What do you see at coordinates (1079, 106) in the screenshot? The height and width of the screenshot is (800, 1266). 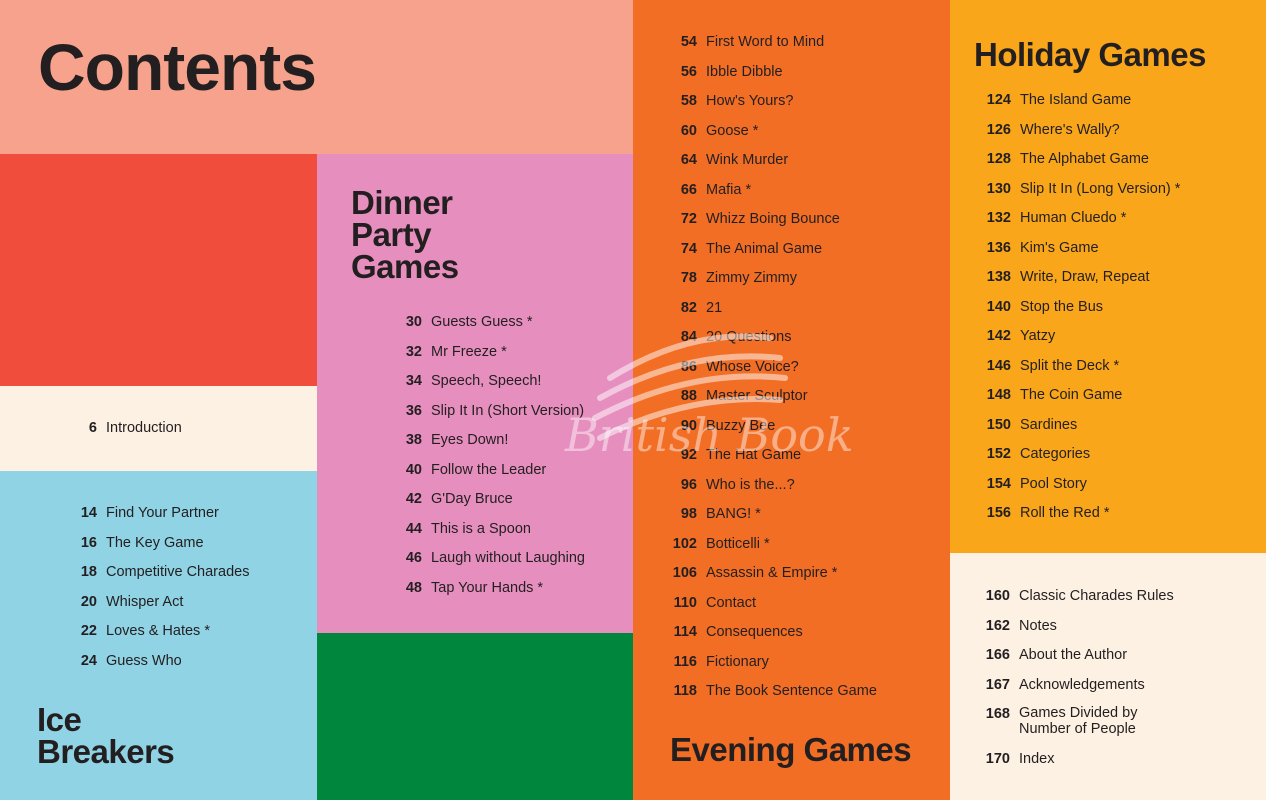 I see `list-item: 124 The Island Game` at bounding box center [1079, 106].